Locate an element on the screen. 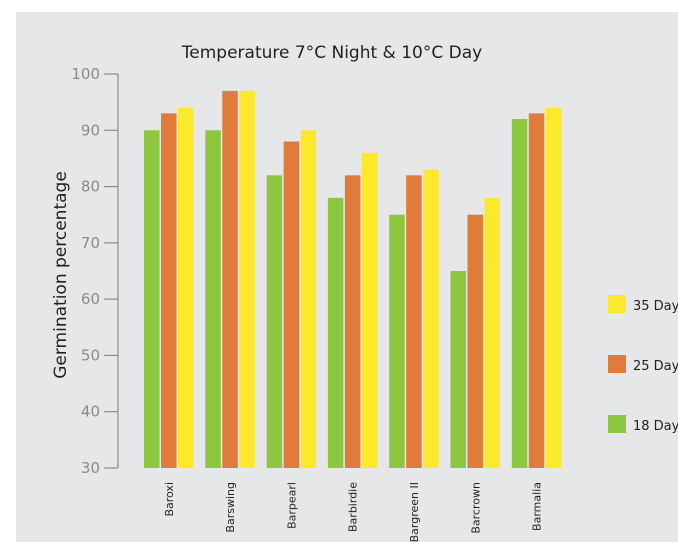  x-category-label: Barbirdie is located at coordinates (353, 507).